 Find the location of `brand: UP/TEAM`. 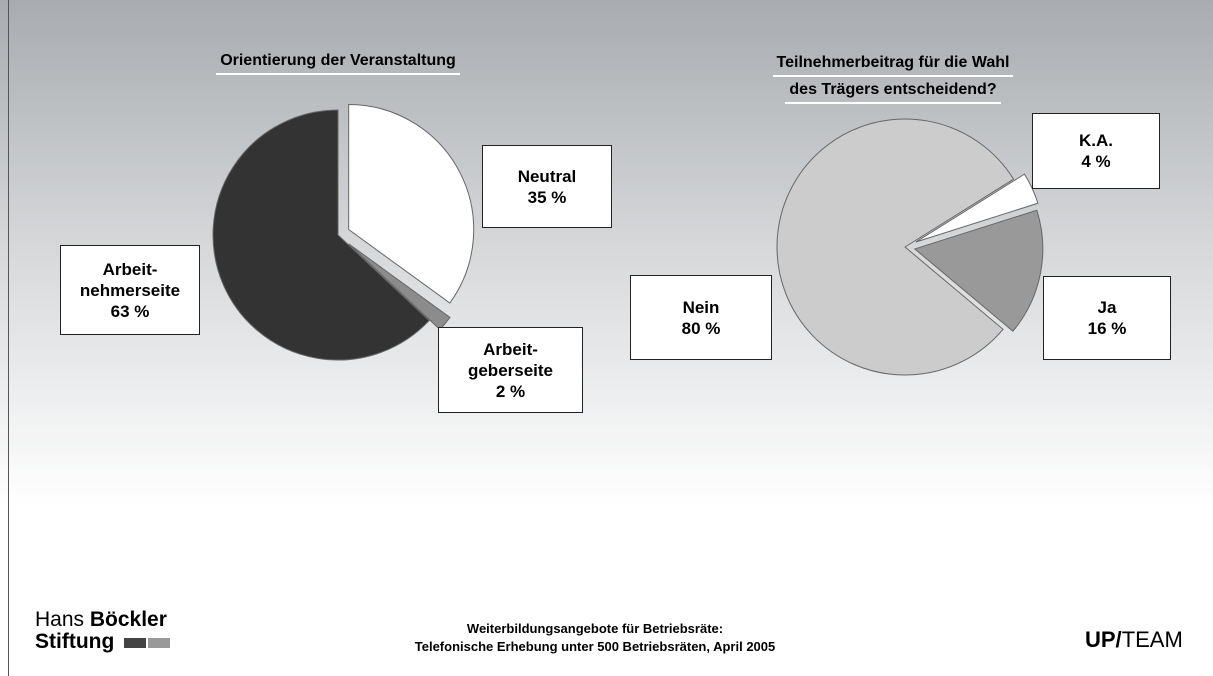

brand: UP/TEAM is located at coordinates (1134, 640).